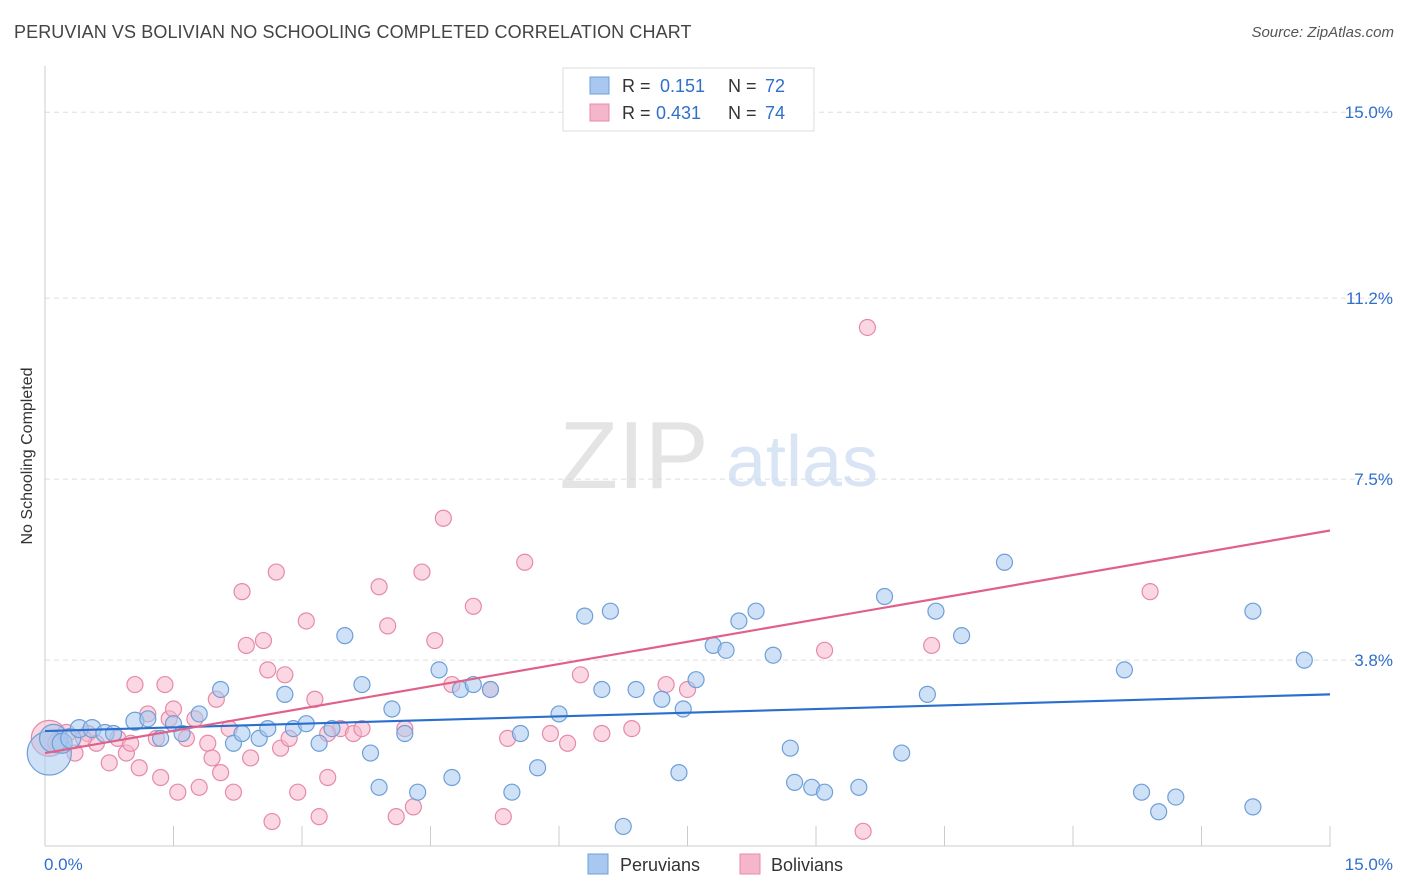 Image resolution: width=1406 pixels, height=892 pixels. What do you see at coordinates (1369, 112) in the screenshot?
I see `y-tick-label: 15.0%` at bounding box center [1369, 112].